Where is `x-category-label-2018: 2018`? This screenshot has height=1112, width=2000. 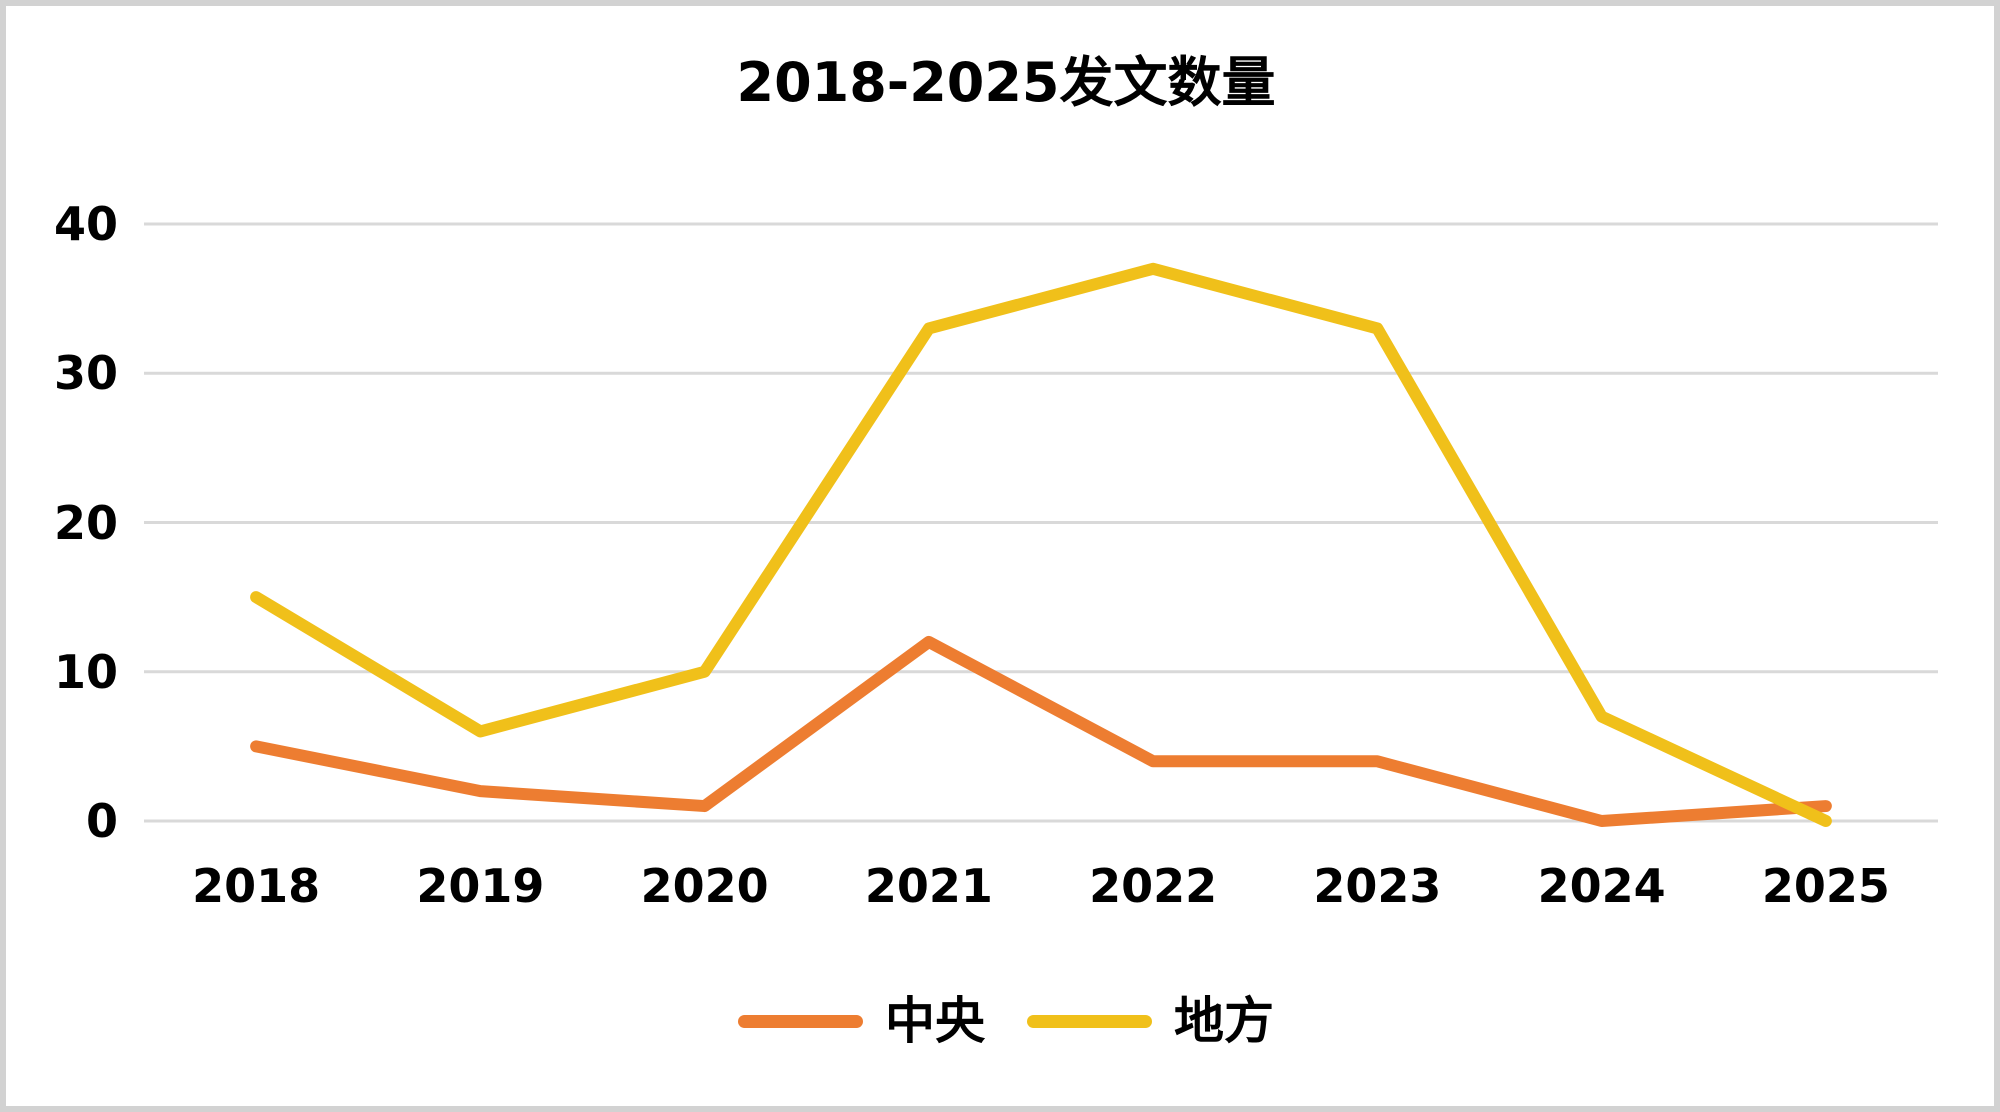
x-category-label-2018: 2018 is located at coordinates (256, 886).